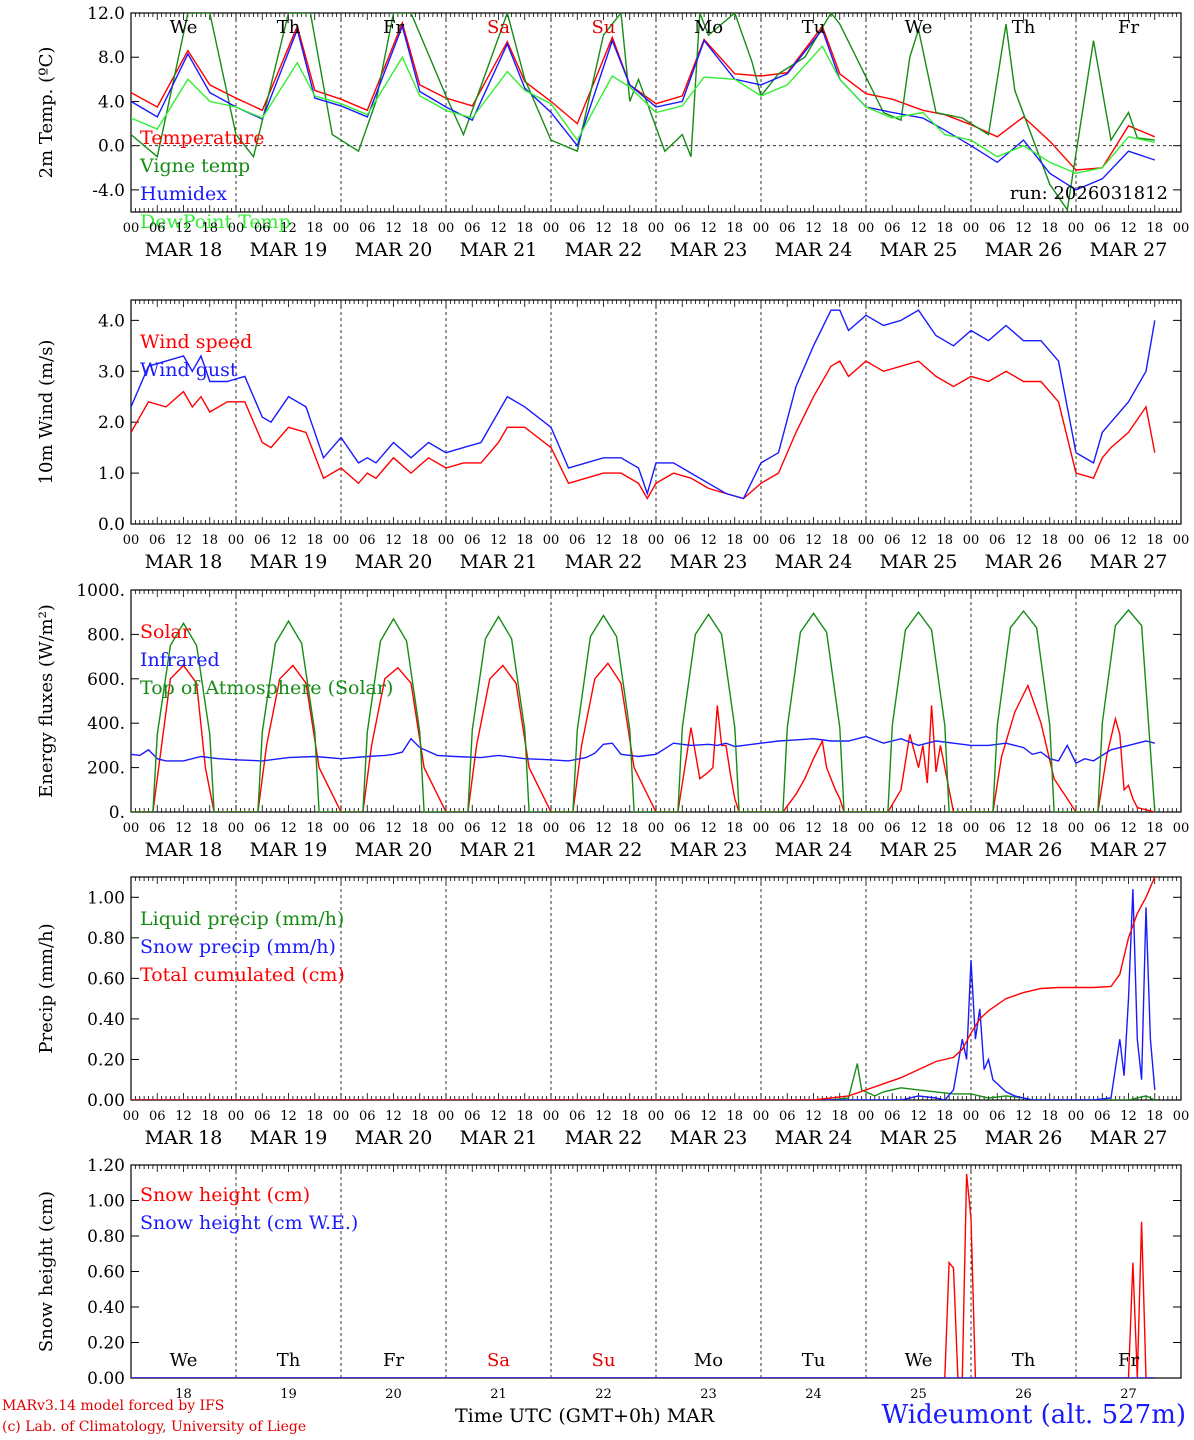 The image size is (1194, 1440). I want to click on bottom-day-number: 24, so click(813, 1394).